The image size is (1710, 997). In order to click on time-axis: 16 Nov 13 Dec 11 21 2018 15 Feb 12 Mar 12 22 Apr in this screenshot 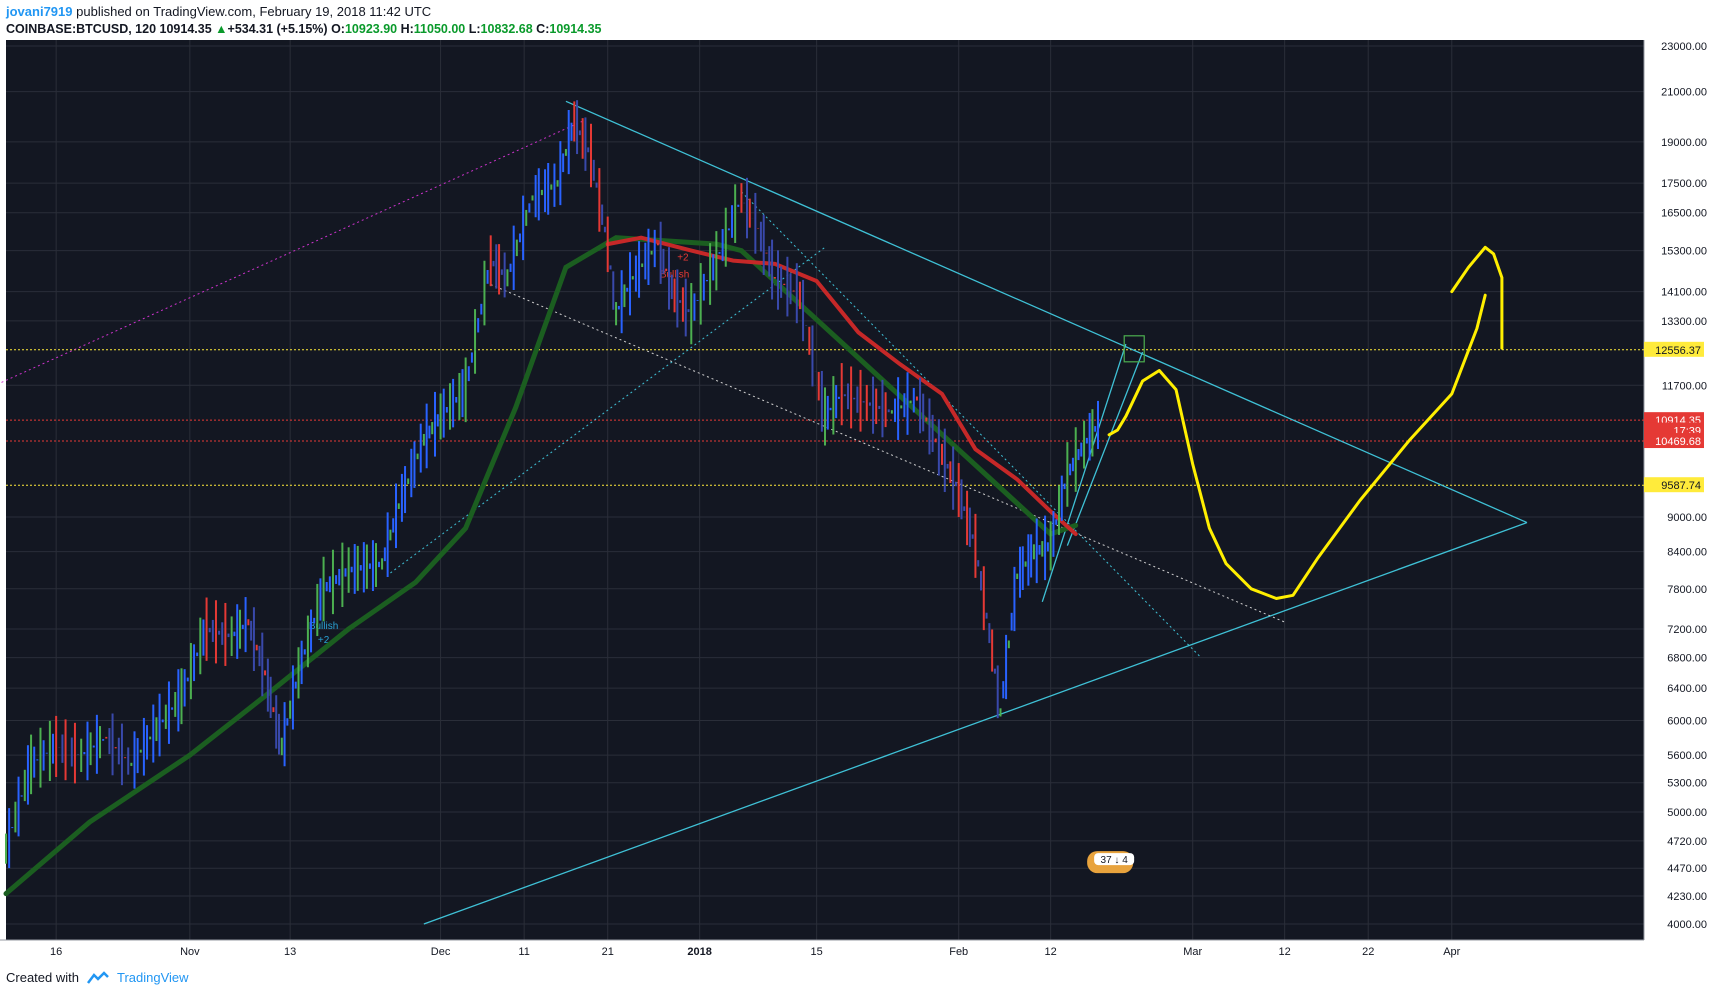, I will do `click(855, 950)`.